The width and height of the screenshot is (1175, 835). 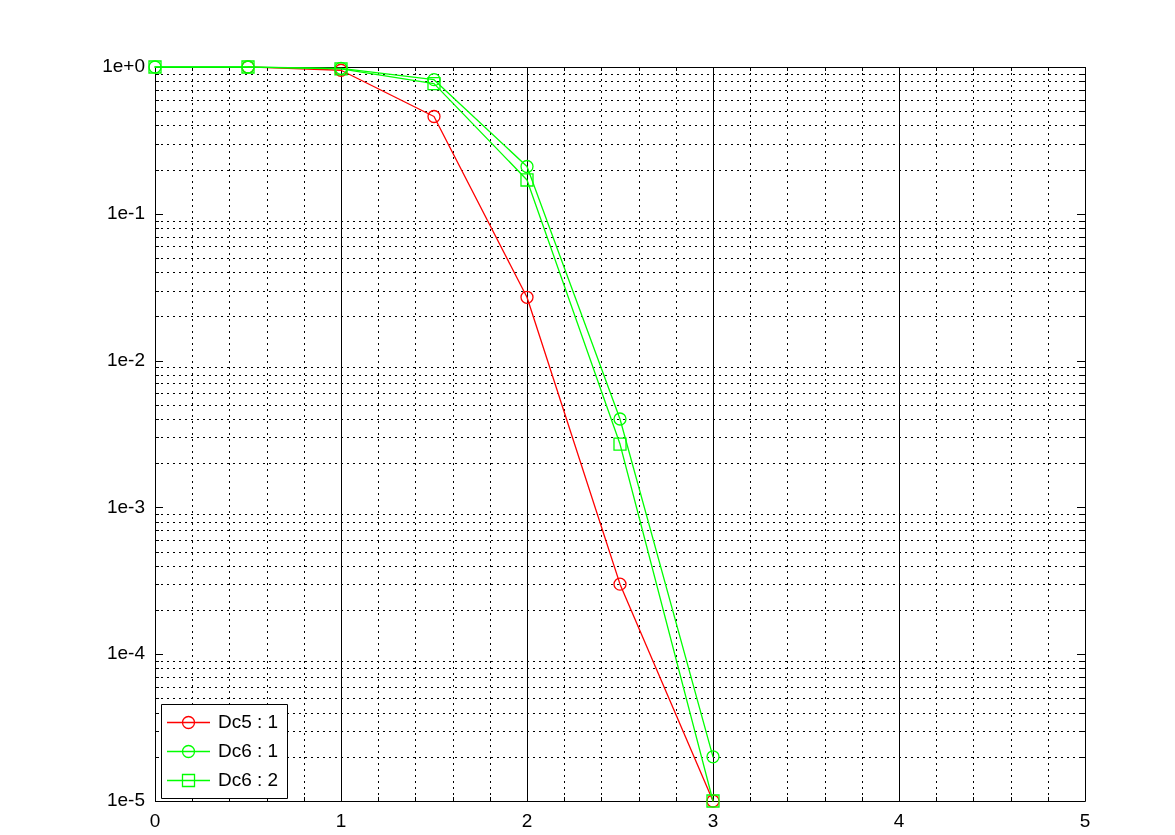 What do you see at coordinates (899, 820) in the screenshot?
I see `x-tick-label: 4` at bounding box center [899, 820].